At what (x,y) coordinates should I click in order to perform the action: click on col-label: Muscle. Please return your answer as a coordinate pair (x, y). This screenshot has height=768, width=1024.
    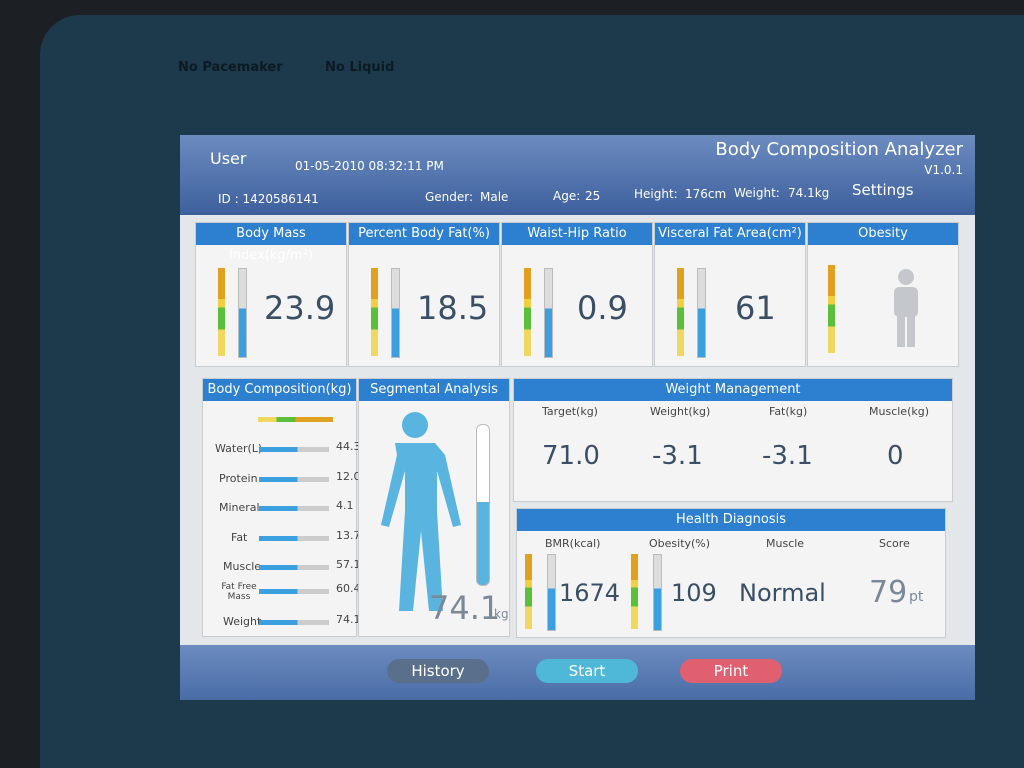
    Looking at the image, I should click on (785, 543).